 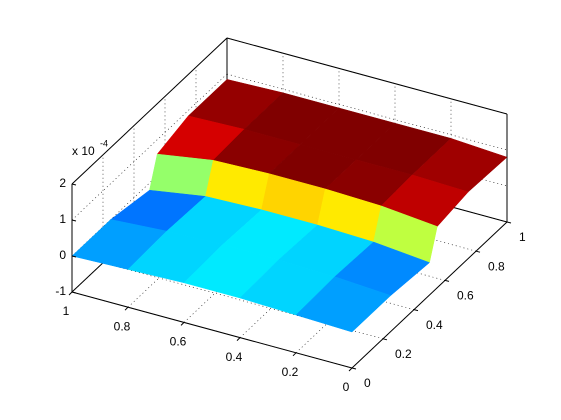 I want to click on axis-box-edge, so click(x=149, y=111).